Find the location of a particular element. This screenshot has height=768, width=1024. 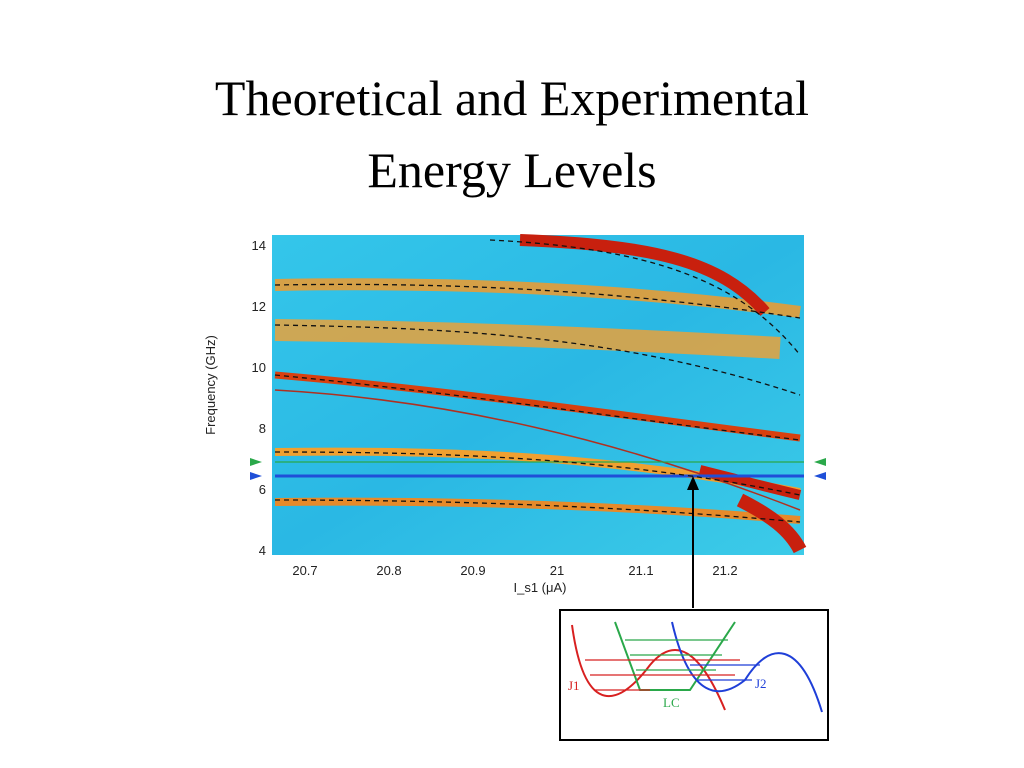

side-markers is located at coordinates (538, 469).